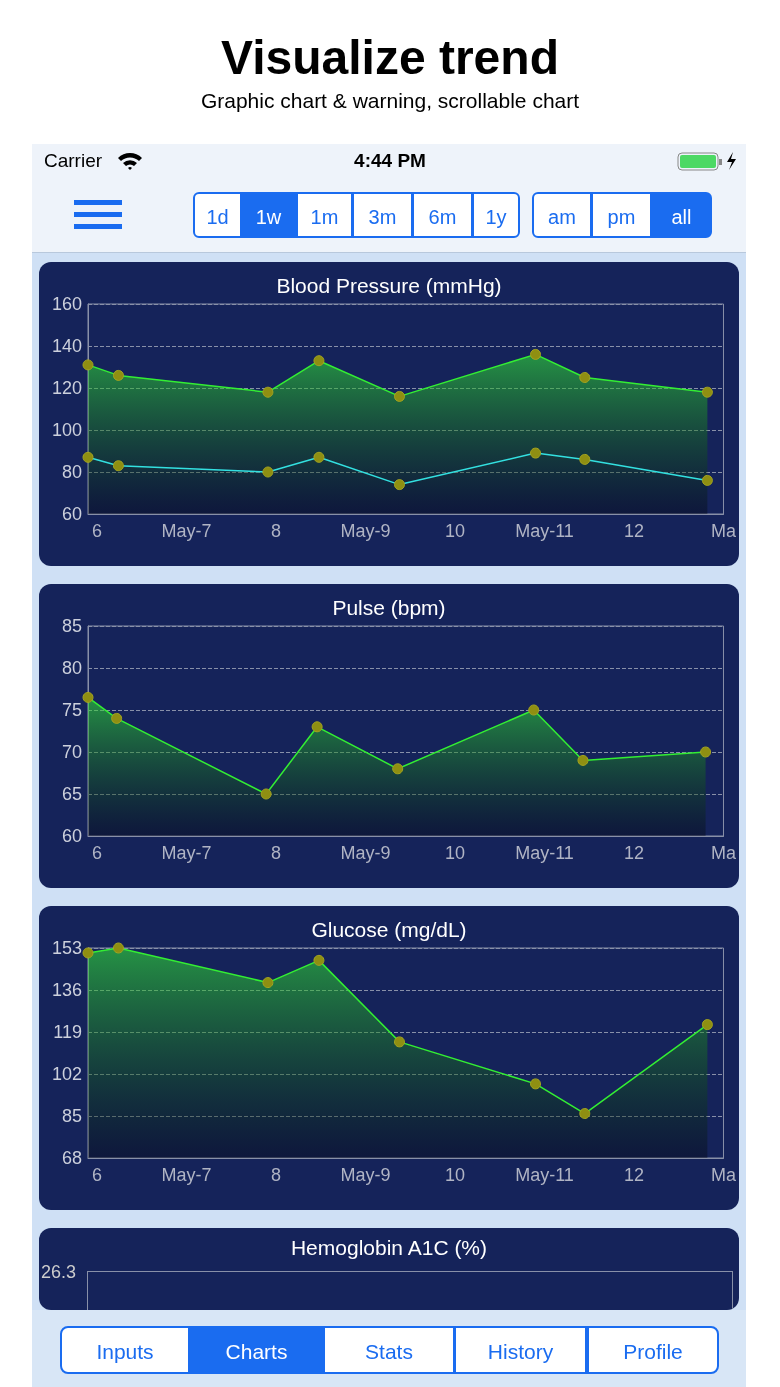 The height and width of the screenshot is (1387, 780). Describe the element at coordinates (621, 215) in the screenshot. I see `text: pm` at that location.